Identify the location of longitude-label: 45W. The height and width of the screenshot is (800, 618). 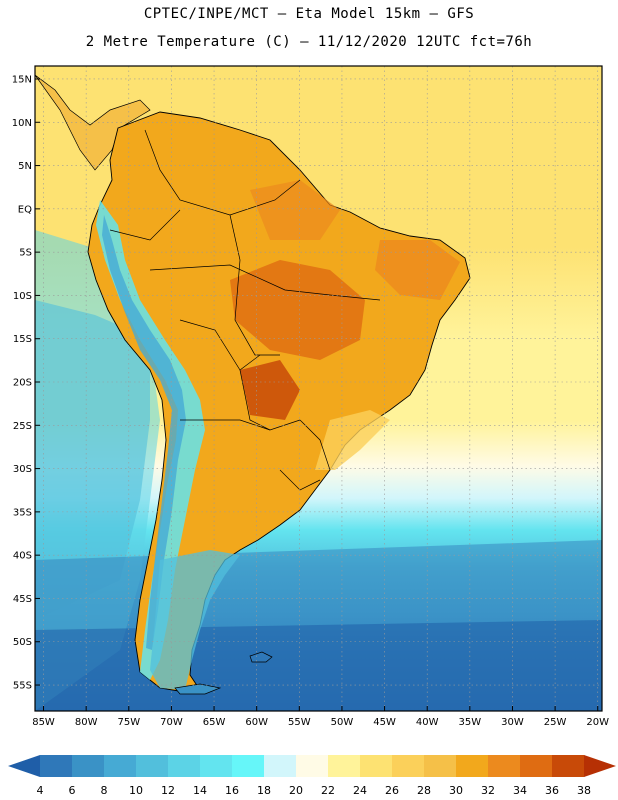
(384, 722).